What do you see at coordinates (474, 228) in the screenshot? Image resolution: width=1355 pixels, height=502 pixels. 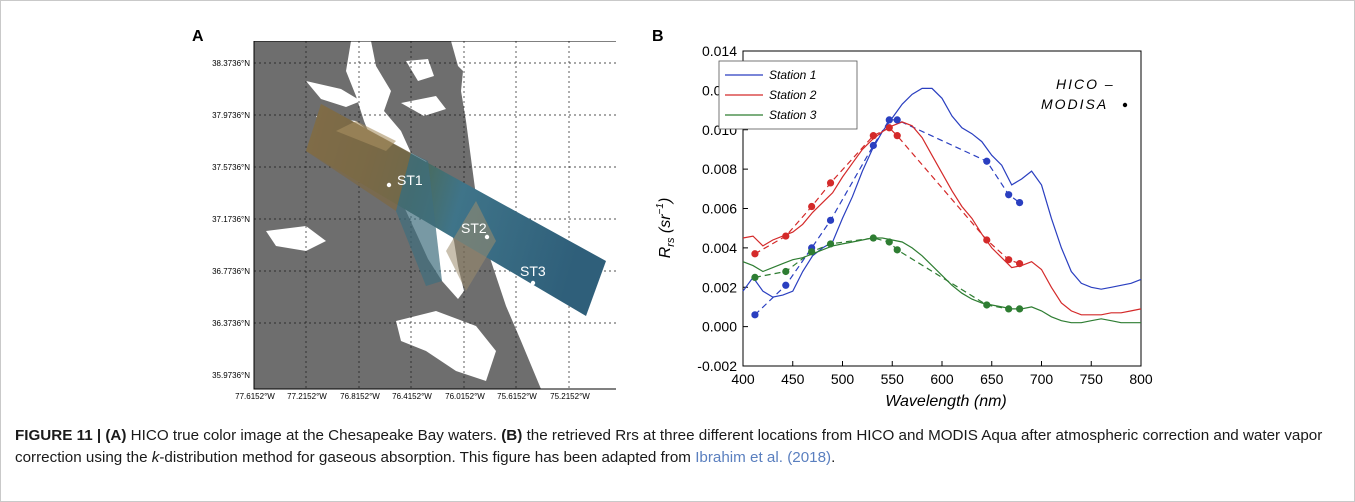 I see `st2-label: ST2` at bounding box center [474, 228].